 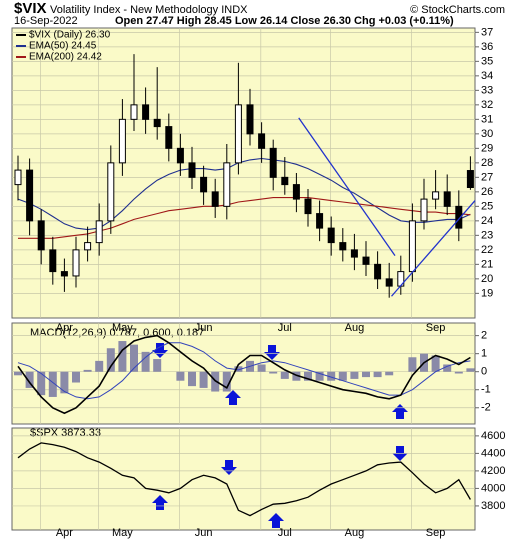 What do you see at coordinates (487, 235) in the screenshot?
I see `y-tick-label: 23` at bounding box center [487, 235].